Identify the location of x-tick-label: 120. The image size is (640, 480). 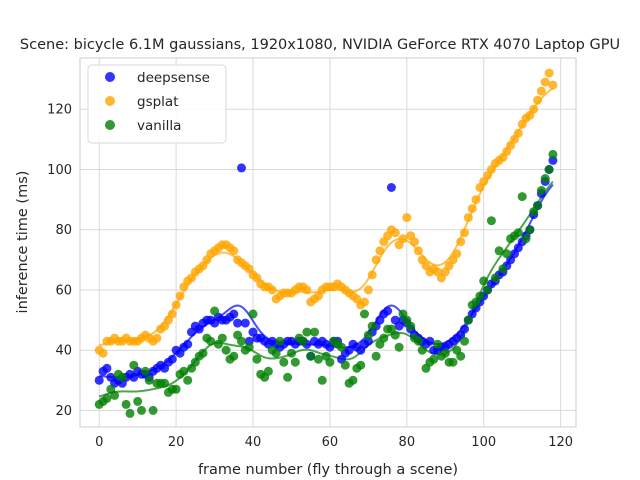
(560, 442).